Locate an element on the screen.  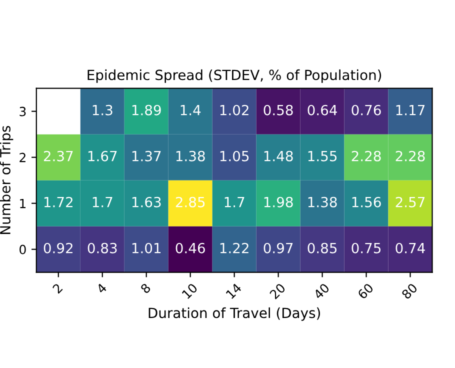
data-label: 1.4 is located at coordinates (190, 110).